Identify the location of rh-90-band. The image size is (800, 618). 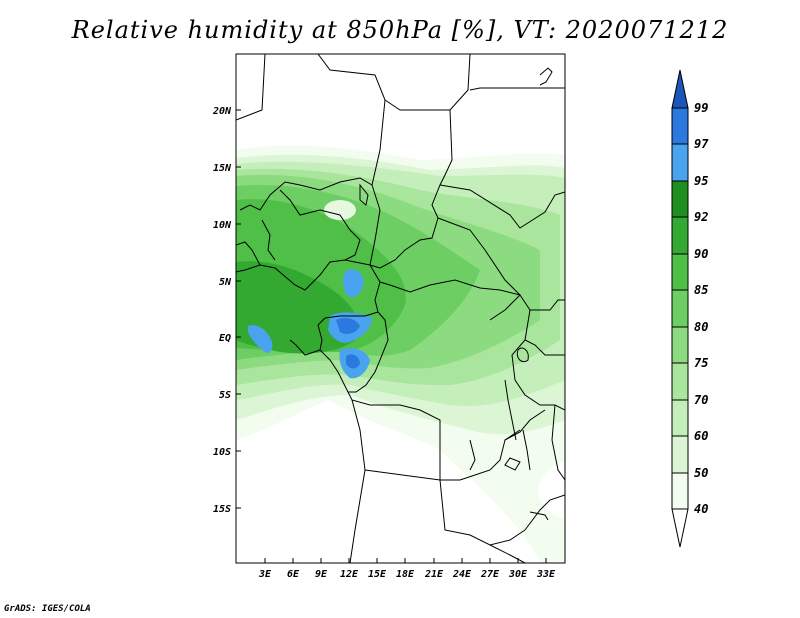
(297, 307).